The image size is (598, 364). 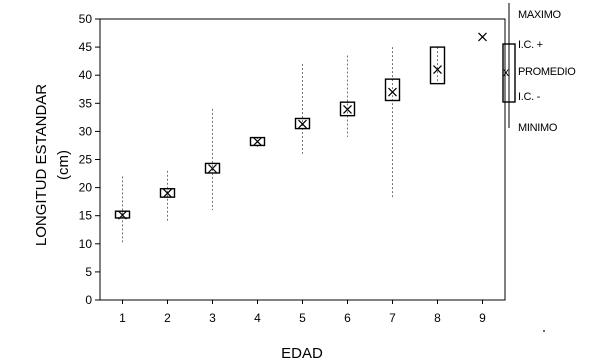 What do you see at coordinates (212, 318) in the screenshot?
I see `x-tick-label: 3` at bounding box center [212, 318].